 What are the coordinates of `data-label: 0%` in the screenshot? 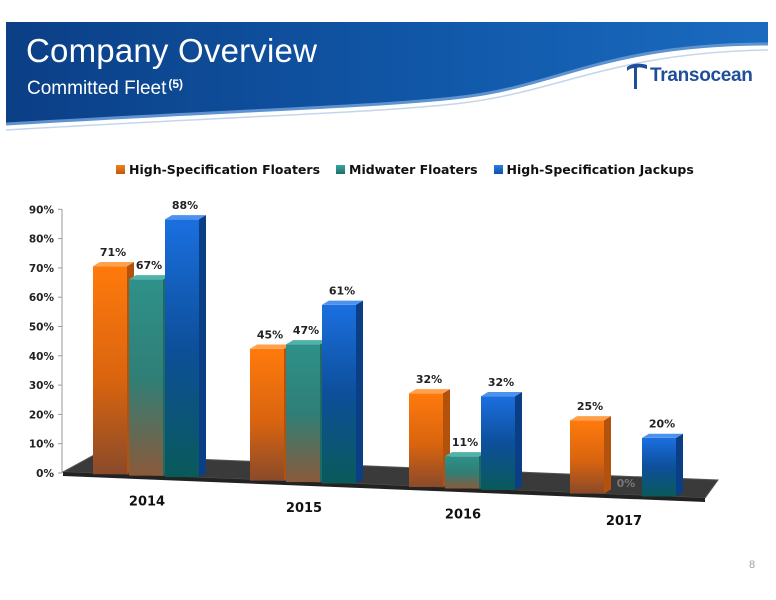 It's located at (626, 483).